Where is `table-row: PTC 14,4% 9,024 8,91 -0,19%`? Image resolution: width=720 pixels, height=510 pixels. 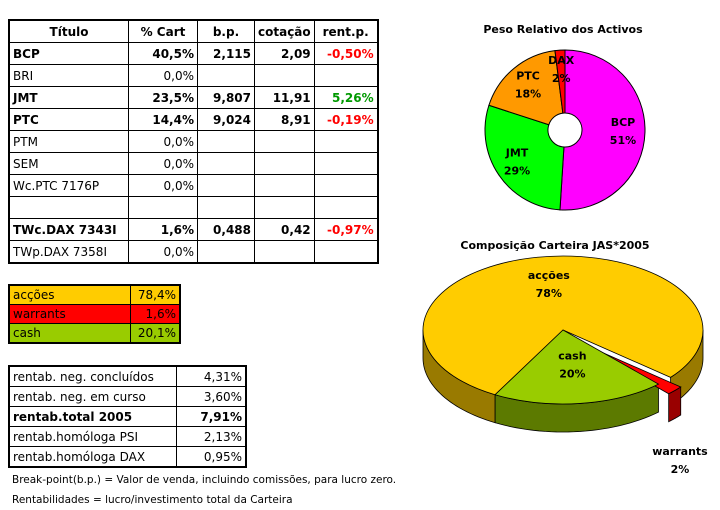
table-row: PTC 14,4% 9,024 8,91 -0,19% is located at coordinates (193, 119).